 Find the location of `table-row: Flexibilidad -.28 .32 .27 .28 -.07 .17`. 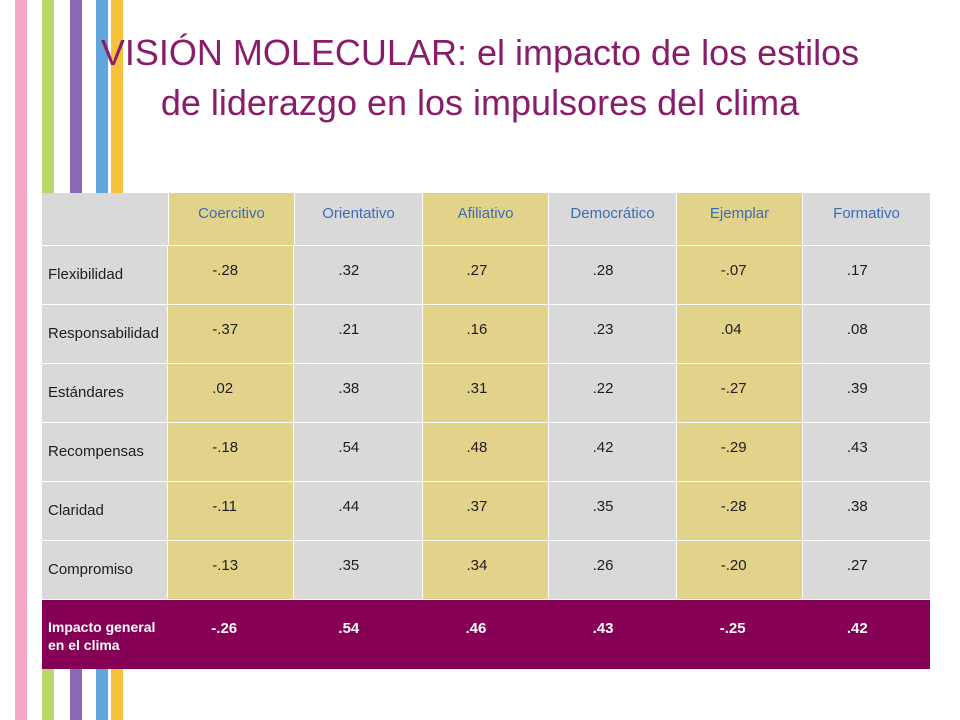

table-row: Flexibilidad -.28 .32 .27 .28 -.07 .17 is located at coordinates (486, 275).